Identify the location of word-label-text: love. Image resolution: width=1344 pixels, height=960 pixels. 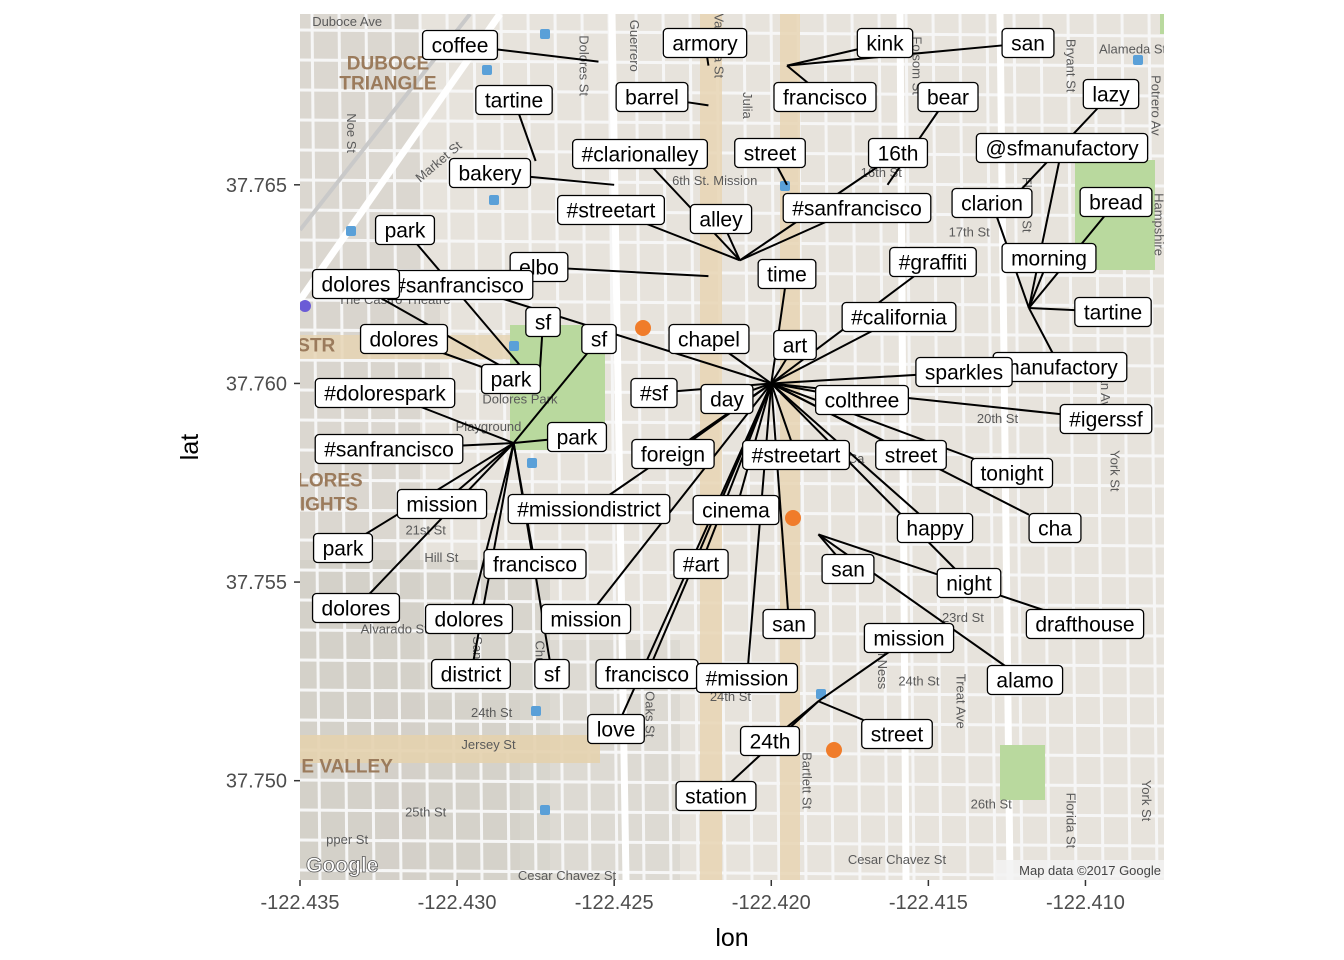
(616, 730).